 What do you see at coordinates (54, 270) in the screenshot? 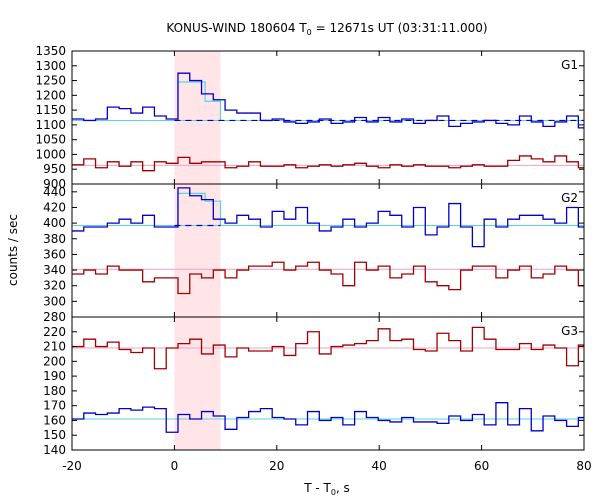
I see `y-tick-label: 340` at bounding box center [54, 270].